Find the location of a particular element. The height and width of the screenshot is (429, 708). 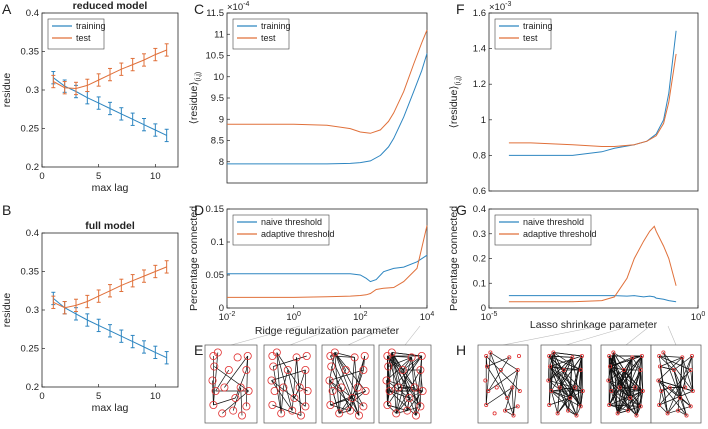

legend-label-F-0: training is located at coordinates (538, 26).